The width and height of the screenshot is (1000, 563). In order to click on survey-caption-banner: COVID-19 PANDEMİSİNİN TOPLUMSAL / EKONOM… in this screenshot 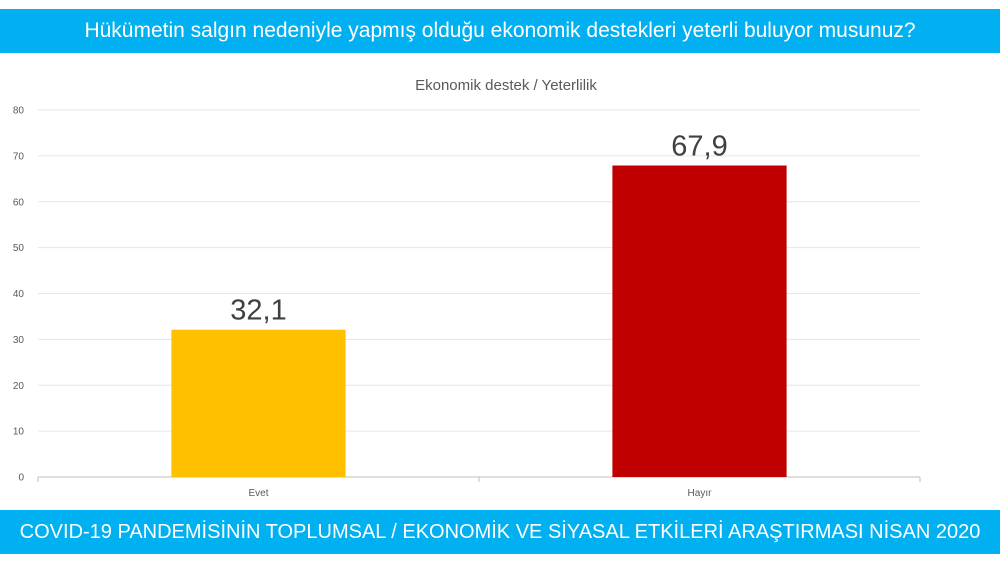, I will do `click(500, 532)`.